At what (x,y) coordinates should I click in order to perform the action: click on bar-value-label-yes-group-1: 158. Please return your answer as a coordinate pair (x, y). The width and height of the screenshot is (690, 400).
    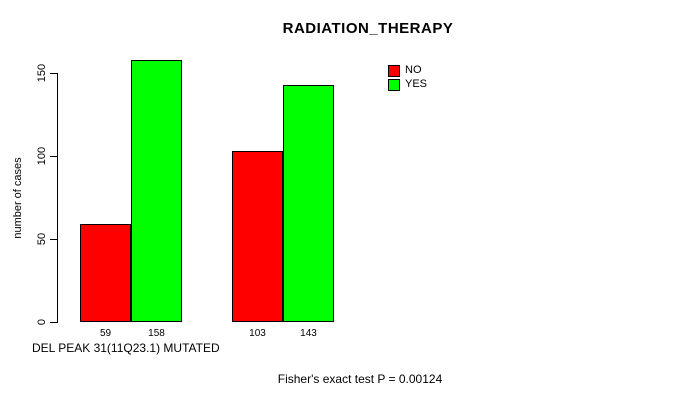
    Looking at the image, I should click on (156, 333).